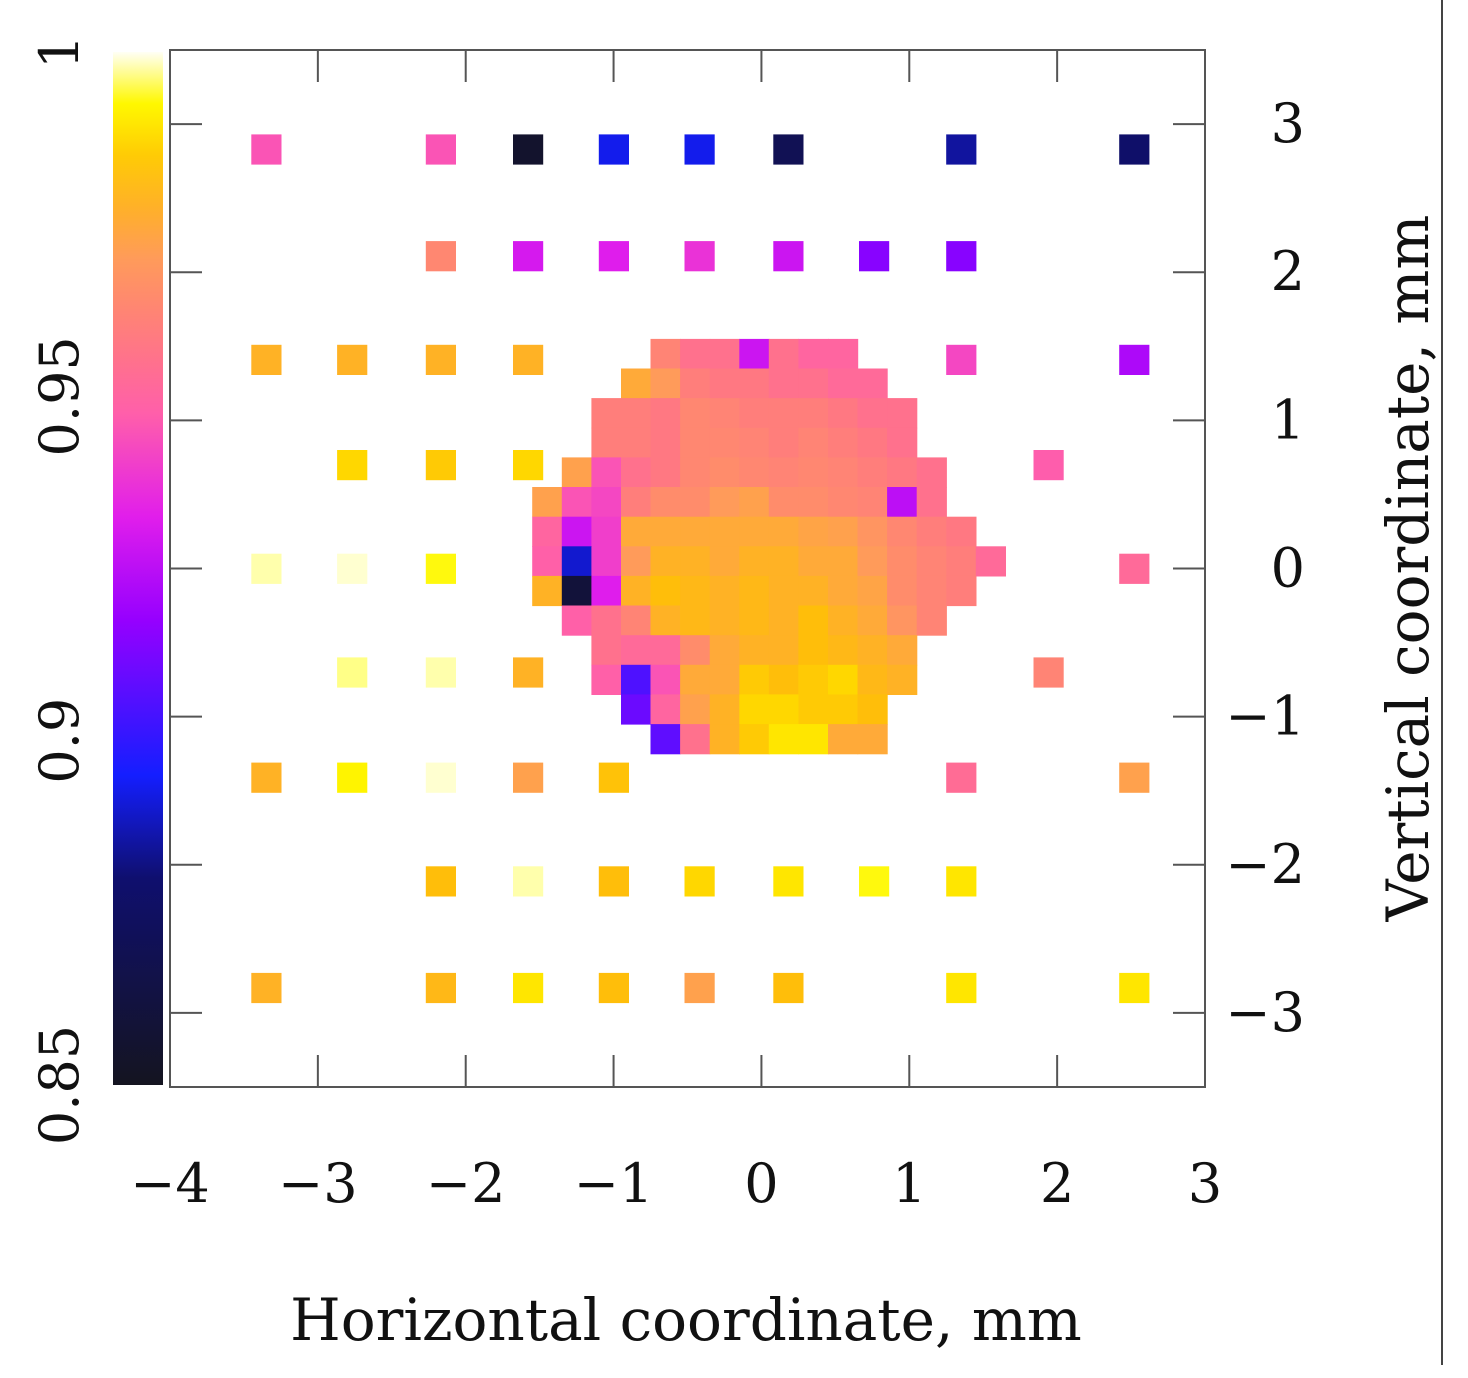  What do you see at coordinates (1205, 1183) in the screenshot?
I see `x-tick-label: 3` at bounding box center [1205, 1183].